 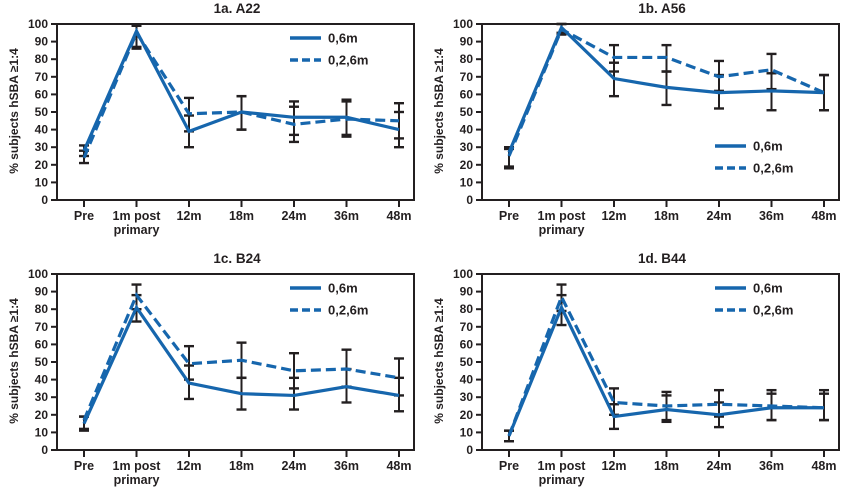 I want to click on chart-title-1b: 1b. A56, so click(x=662, y=8).